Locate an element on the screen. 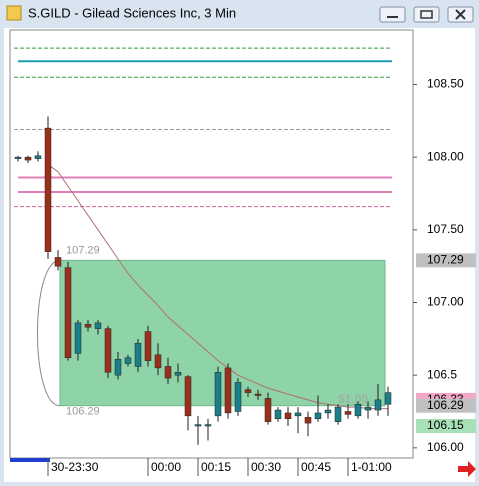 This screenshot has height=486, width=479. close-icon is located at coordinates (460, 14).